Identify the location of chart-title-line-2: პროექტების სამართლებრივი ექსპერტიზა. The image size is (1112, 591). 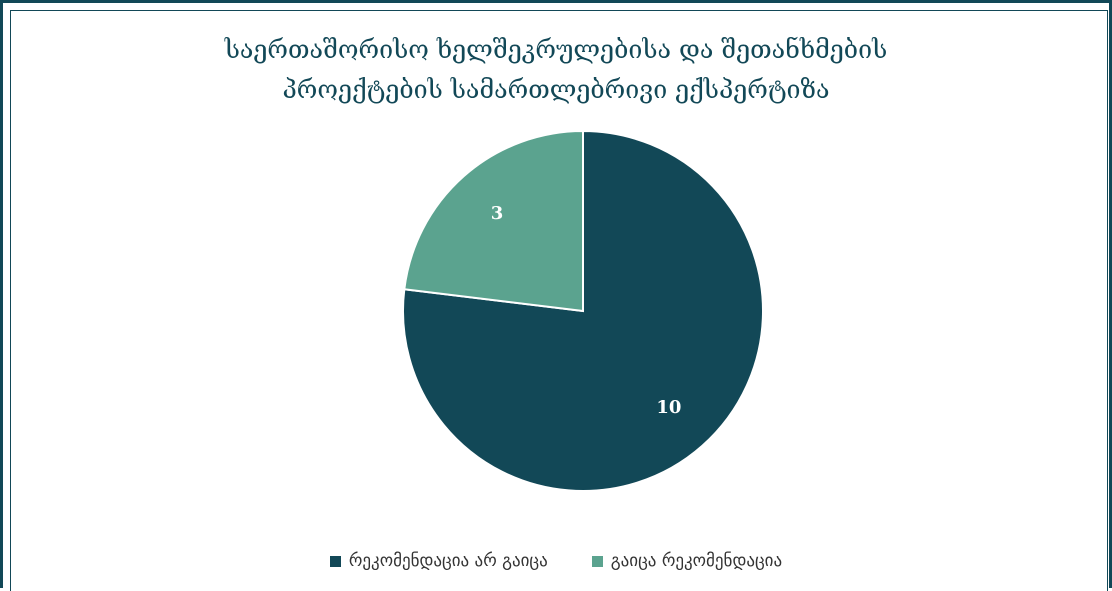
(556, 89).